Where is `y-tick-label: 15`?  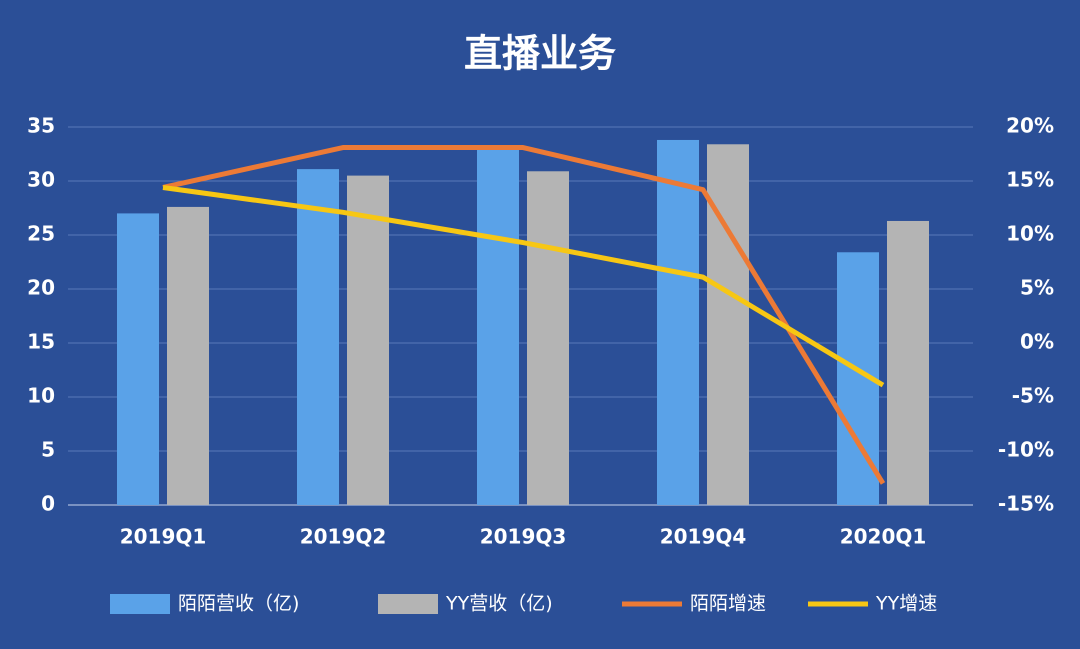 y-tick-label: 15 is located at coordinates (41, 342).